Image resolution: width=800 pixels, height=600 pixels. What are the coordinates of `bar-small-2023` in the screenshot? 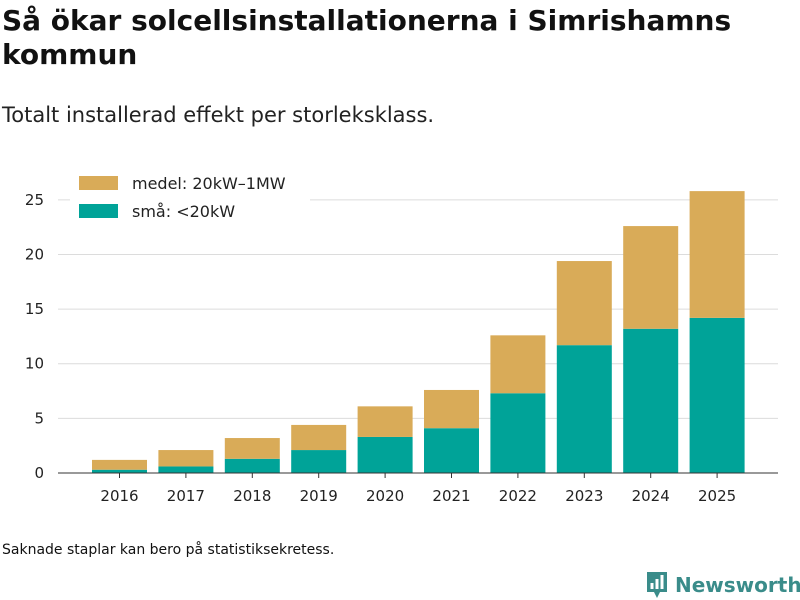 It's located at (584, 409).